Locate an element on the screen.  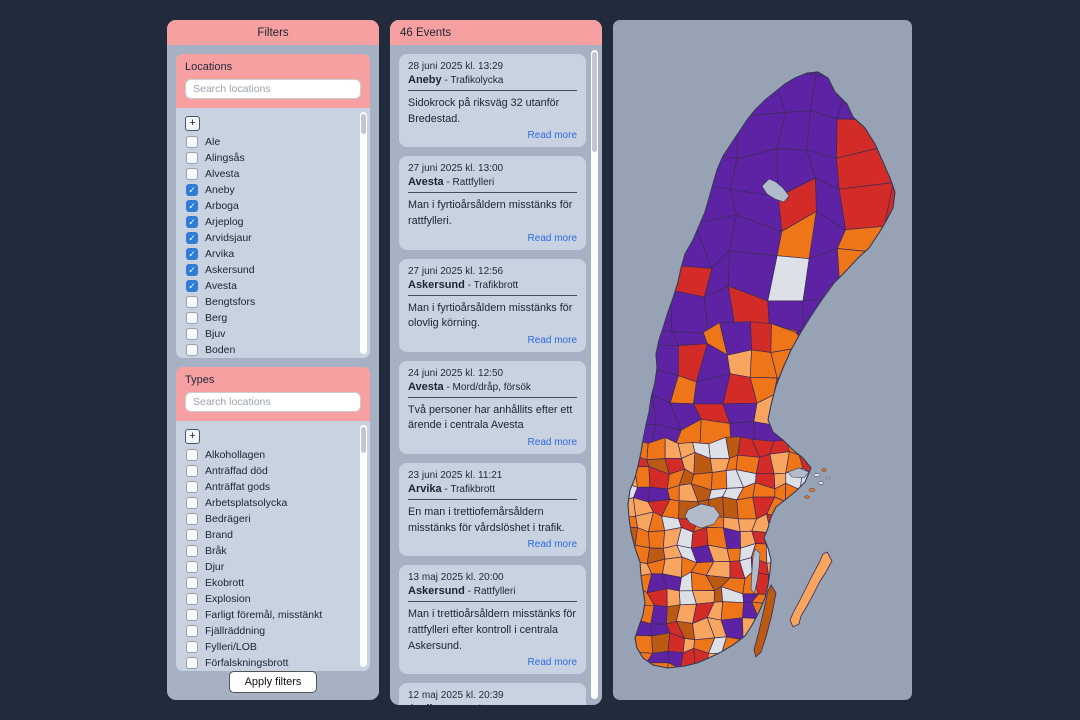
island-oland is located at coordinates (765, 621).